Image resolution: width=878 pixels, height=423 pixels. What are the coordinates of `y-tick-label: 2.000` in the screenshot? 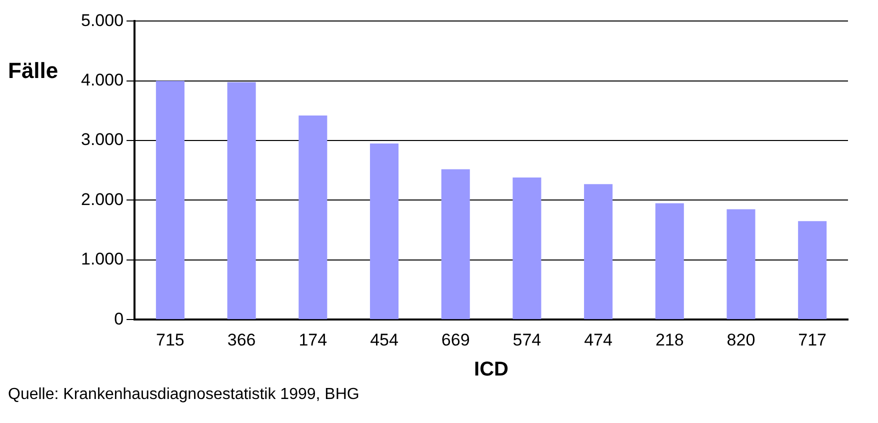 It's located at (102, 199).